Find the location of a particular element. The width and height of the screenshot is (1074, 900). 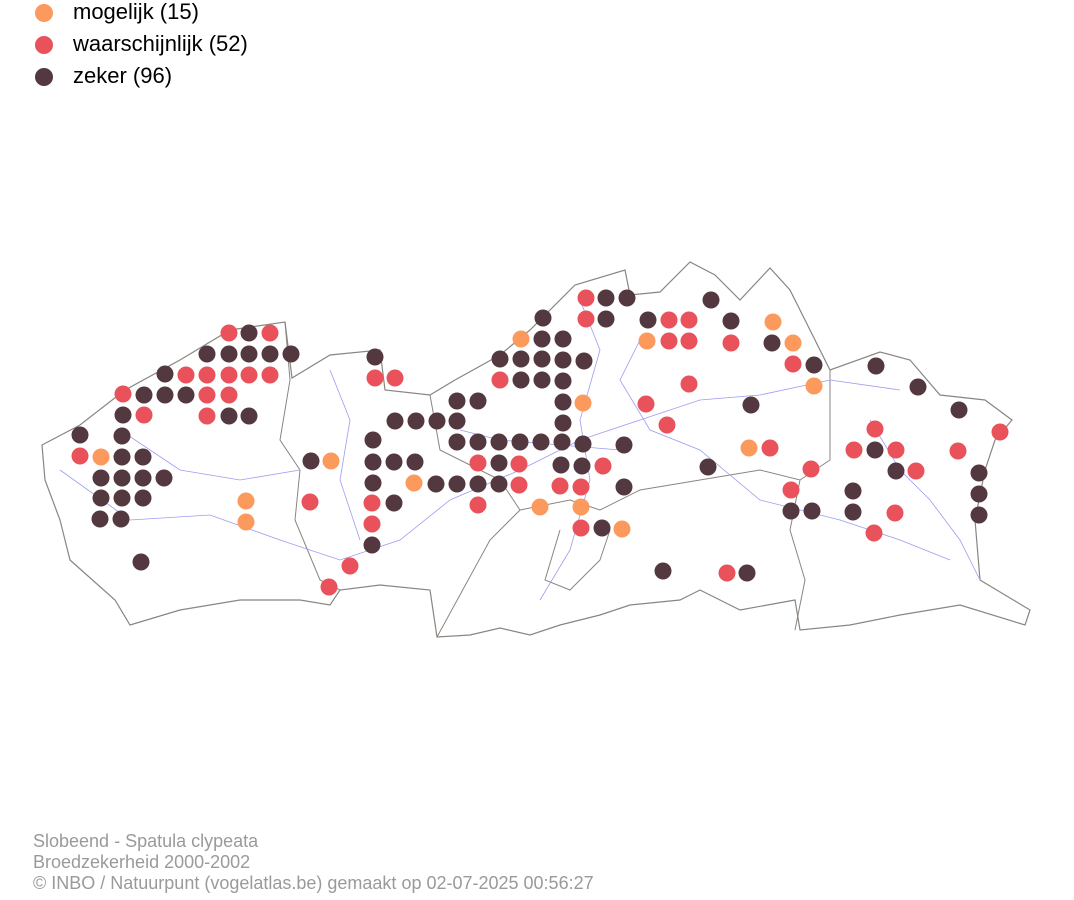

legend-label: waarschijnlijk (52) is located at coordinates (160, 43).